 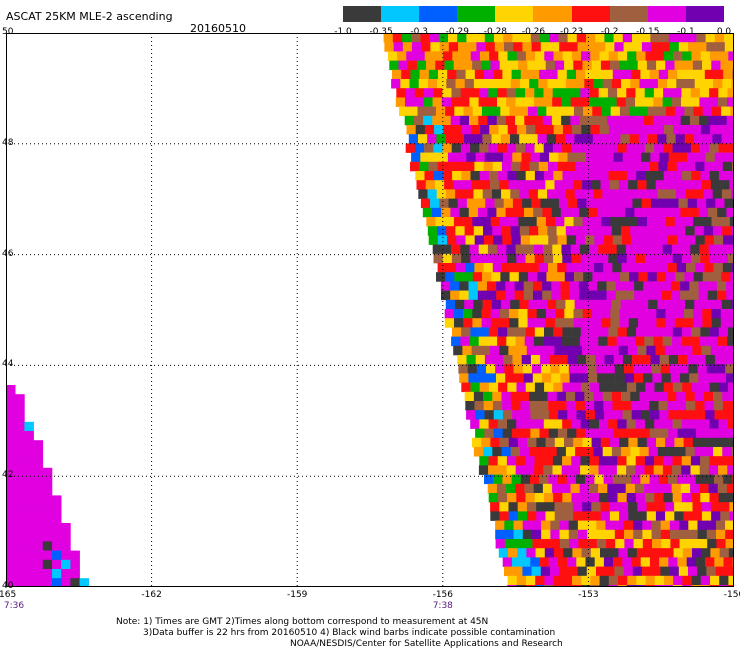 I want to click on colorbar-swatch, so click(x=438, y=14).